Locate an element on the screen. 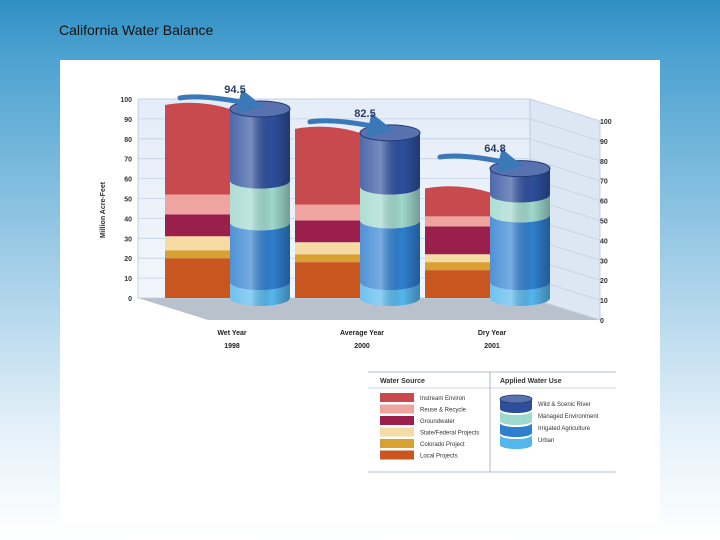  legend-source-label: State/Federal Projects is located at coordinates (449, 434).